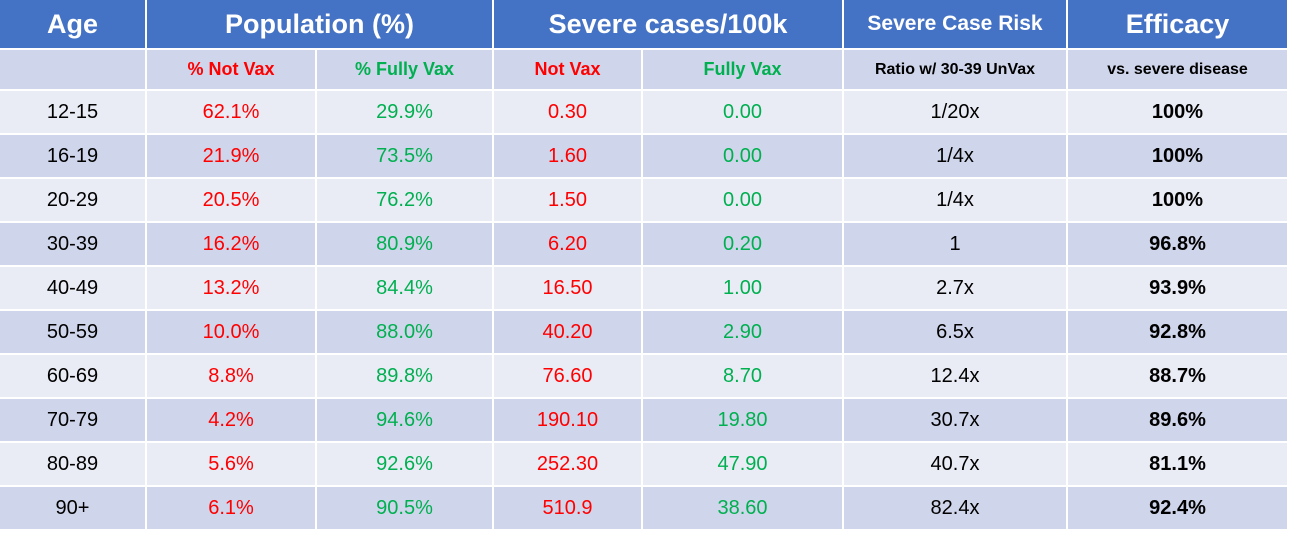 Image resolution: width=1291 pixels, height=533 pixels. I want to click on table-cell: 93.9%, so click(1177, 288).